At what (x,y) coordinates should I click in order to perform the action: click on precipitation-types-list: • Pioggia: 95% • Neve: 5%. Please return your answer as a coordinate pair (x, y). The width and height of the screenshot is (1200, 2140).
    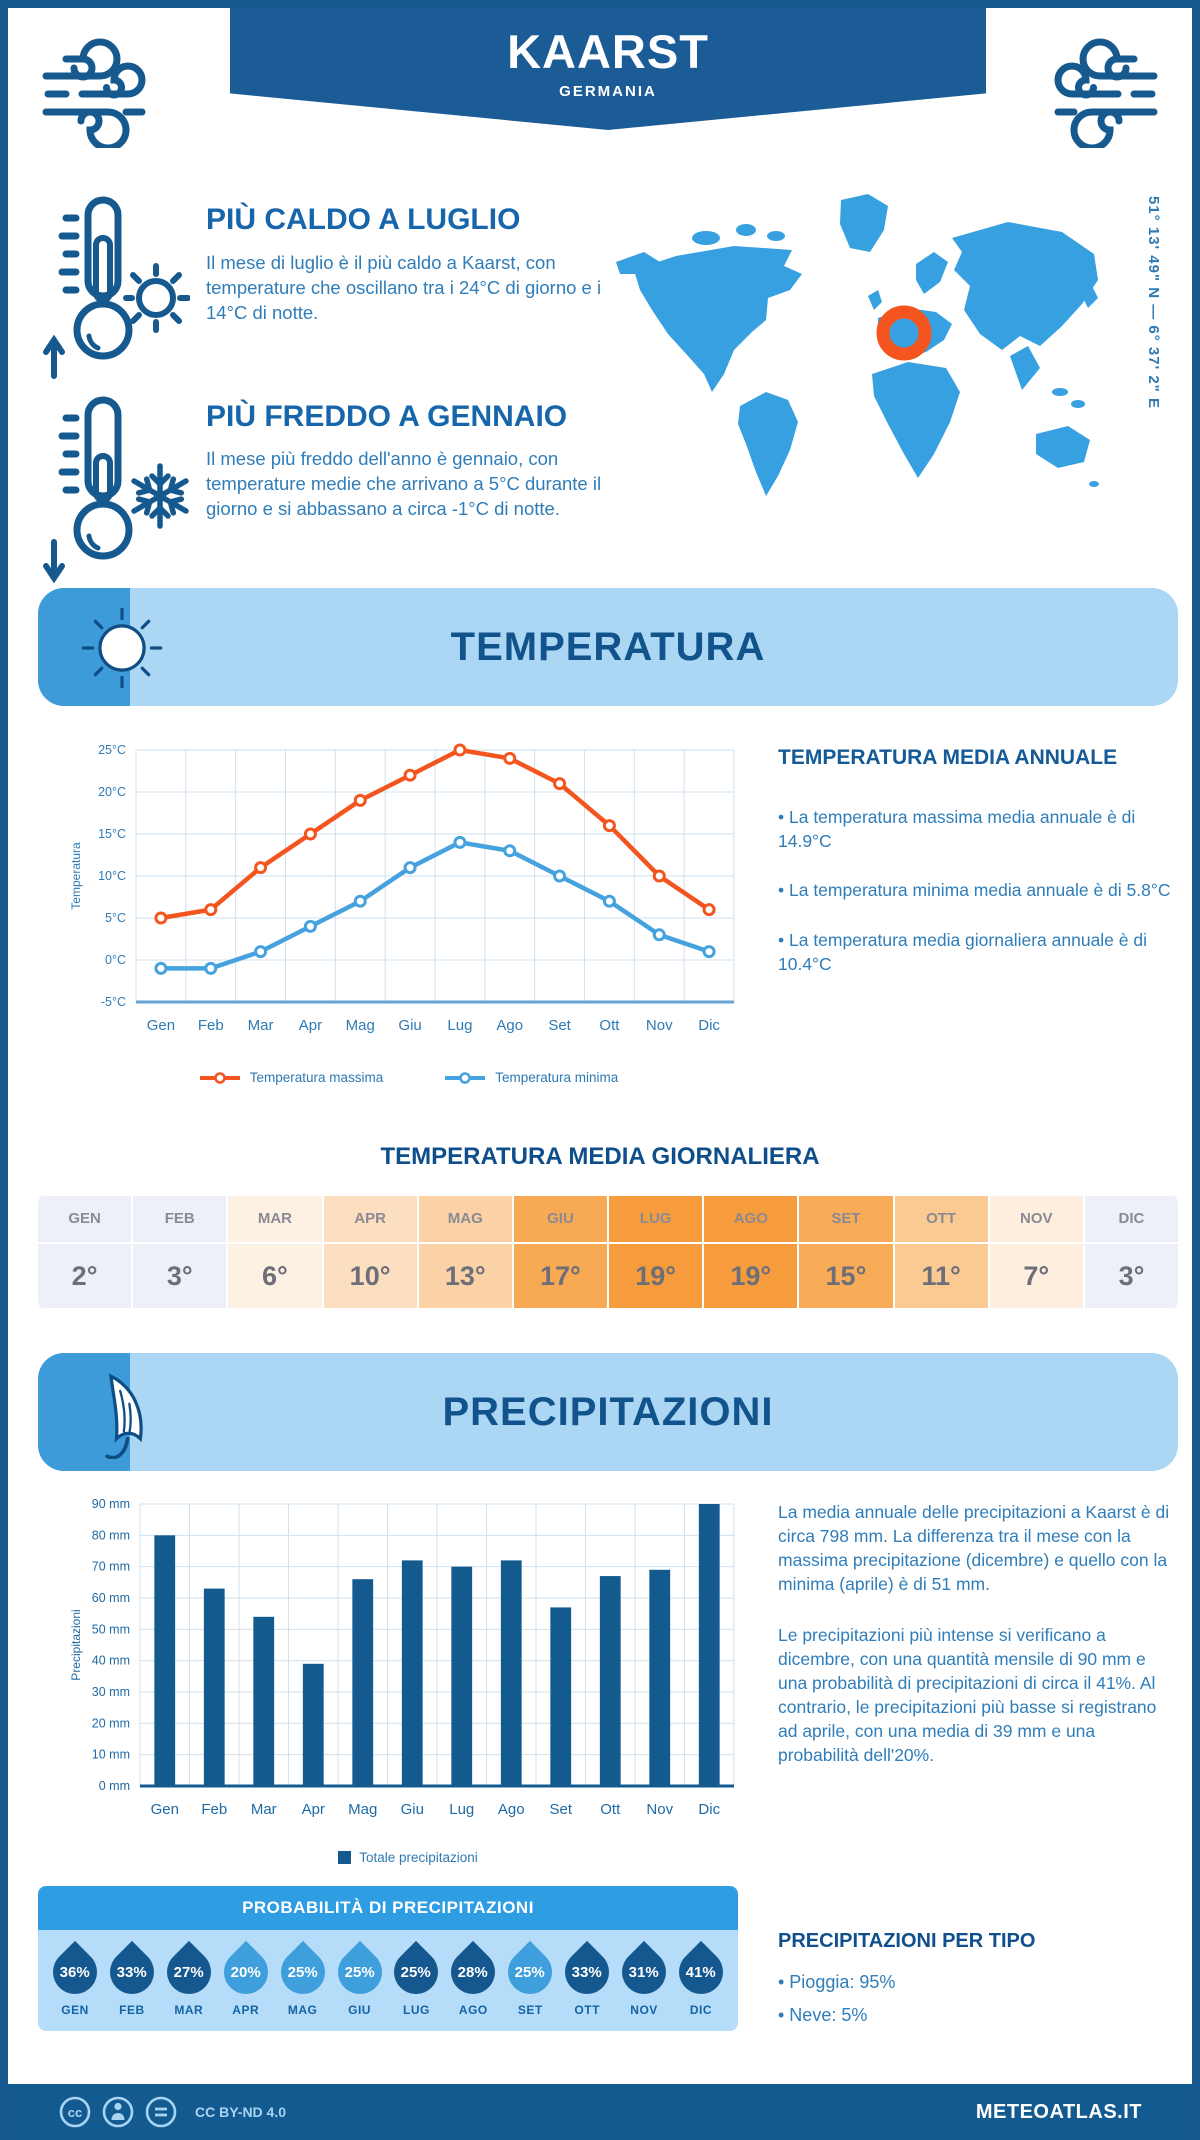
    Looking at the image, I should click on (836, 1993).